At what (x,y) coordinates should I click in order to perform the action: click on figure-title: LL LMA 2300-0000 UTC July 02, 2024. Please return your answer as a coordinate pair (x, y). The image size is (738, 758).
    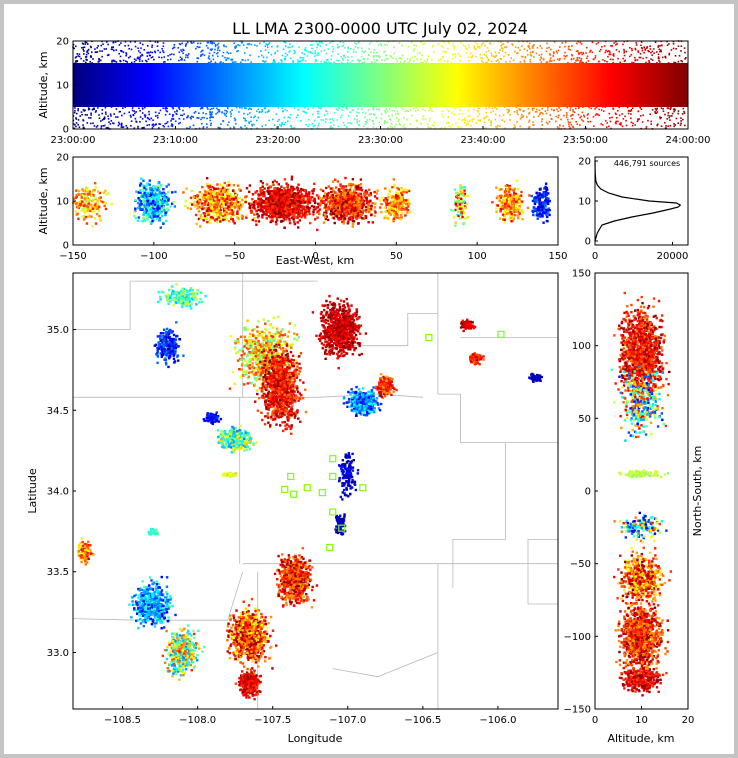
    Looking at the image, I should click on (380, 28).